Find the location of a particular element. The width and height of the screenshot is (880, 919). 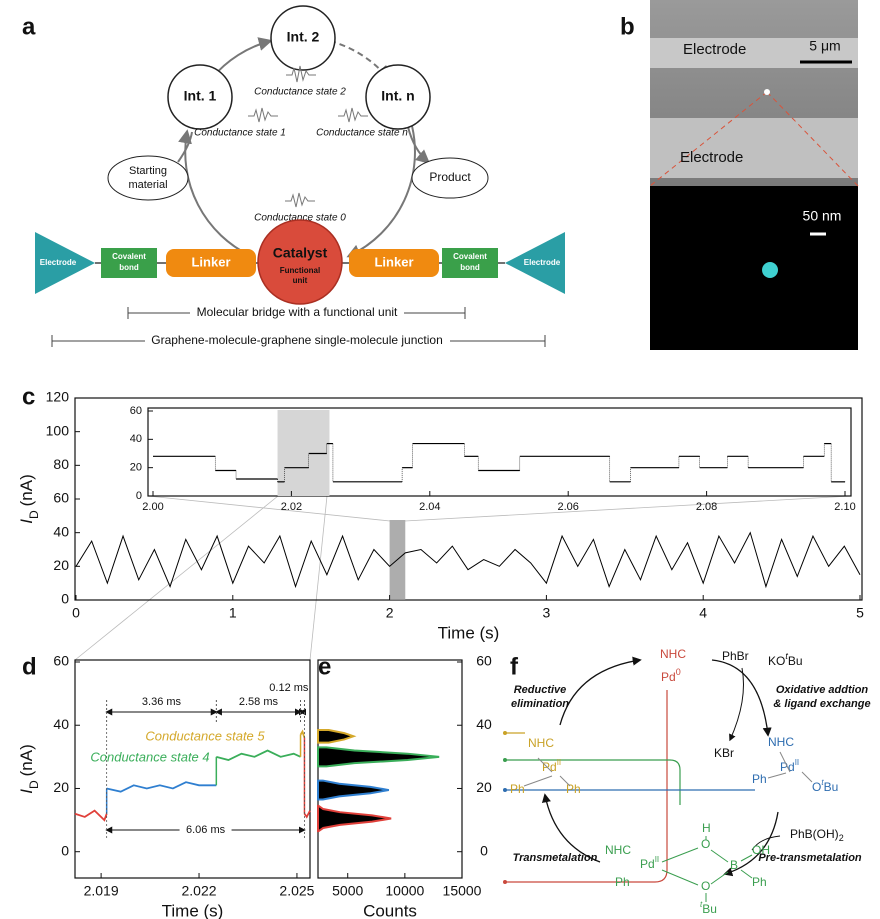

label: tBu is located at coordinates (708, 908).